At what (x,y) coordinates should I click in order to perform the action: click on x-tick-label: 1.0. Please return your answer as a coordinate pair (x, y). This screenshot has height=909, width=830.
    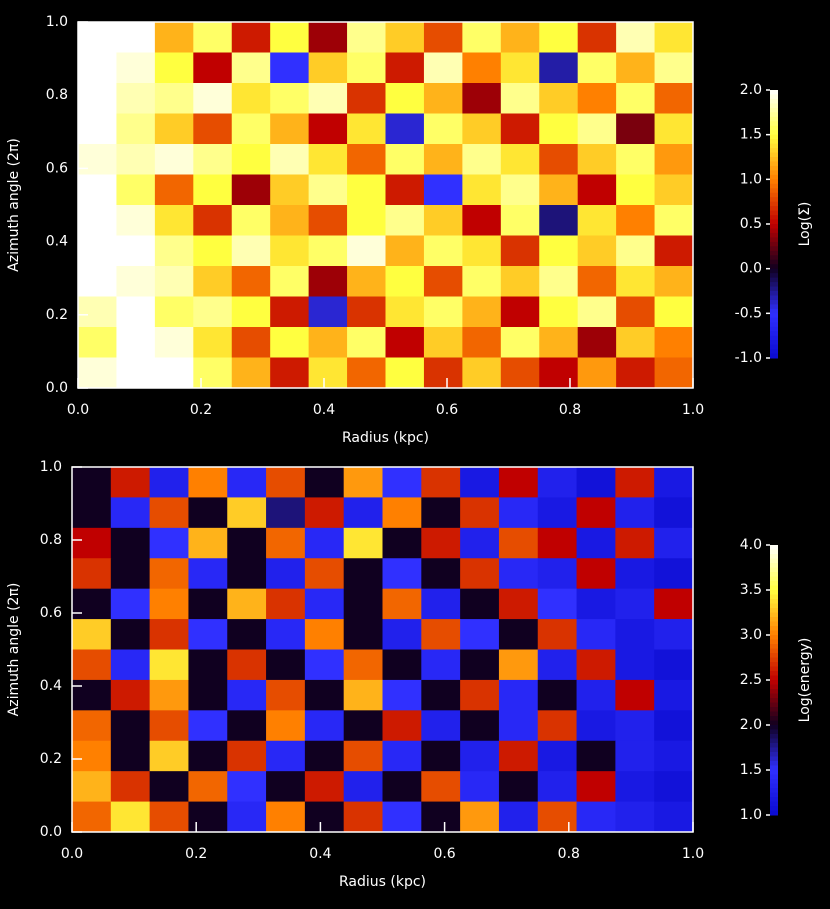
    Looking at the image, I should click on (693, 854).